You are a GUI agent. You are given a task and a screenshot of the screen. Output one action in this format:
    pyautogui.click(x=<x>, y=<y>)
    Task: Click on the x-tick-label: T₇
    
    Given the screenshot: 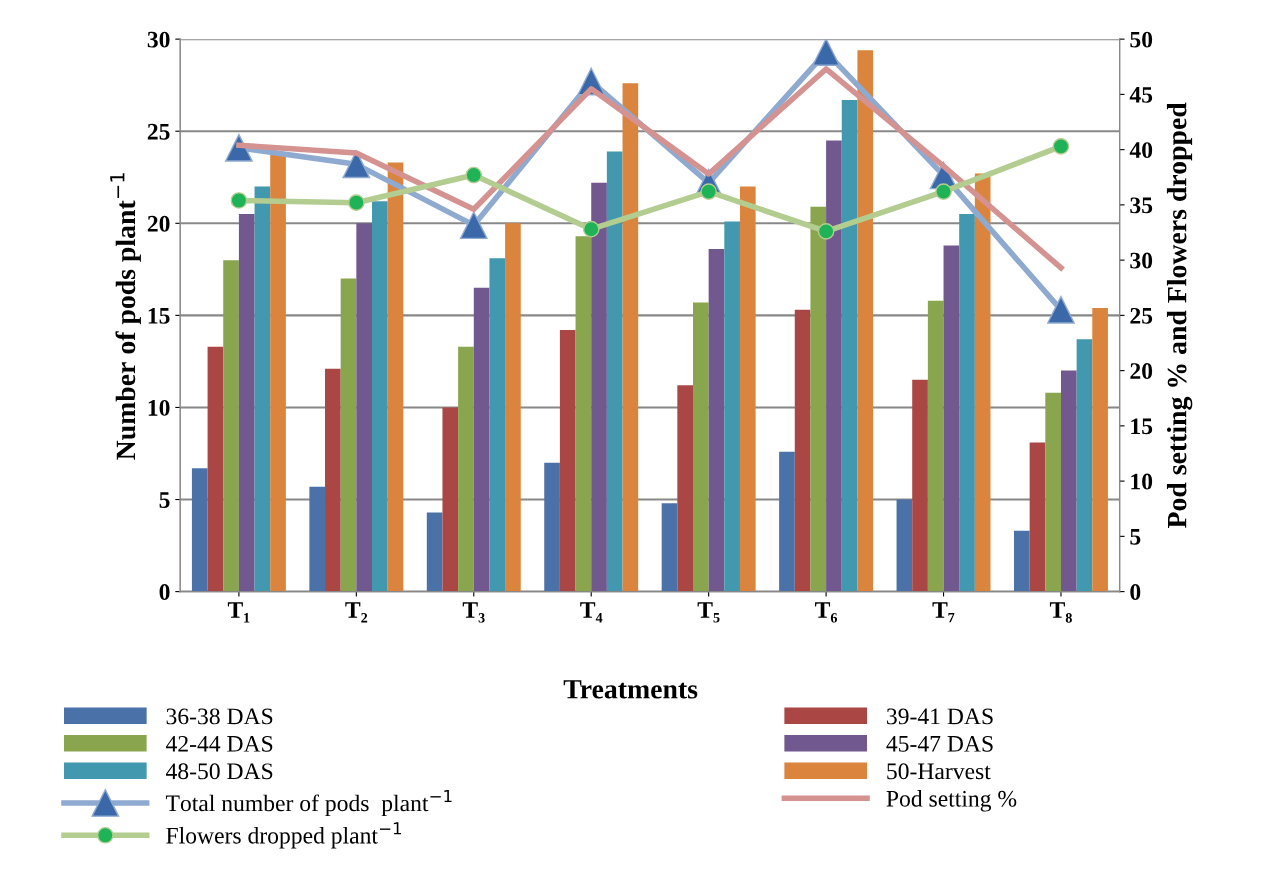 What is the action you would take?
    pyautogui.click(x=943, y=612)
    